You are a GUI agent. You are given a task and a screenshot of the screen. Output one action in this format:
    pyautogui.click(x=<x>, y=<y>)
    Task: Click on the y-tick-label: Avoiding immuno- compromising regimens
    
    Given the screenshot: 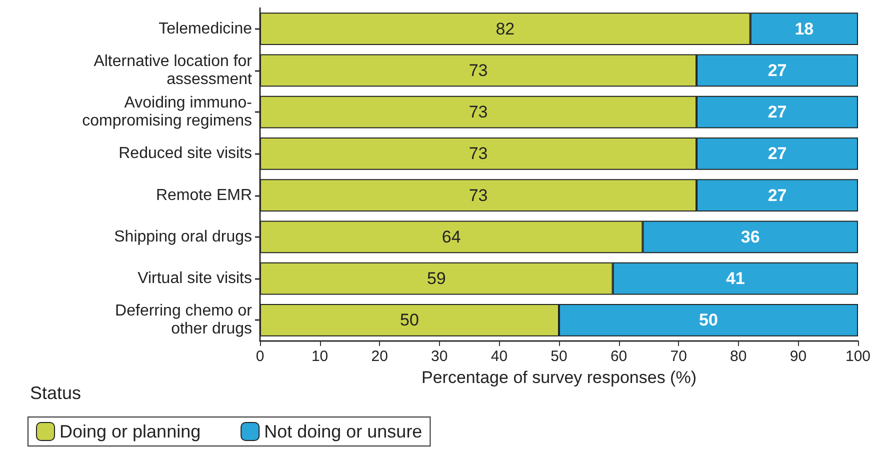 What is the action you would take?
    pyautogui.click(x=167, y=112)
    